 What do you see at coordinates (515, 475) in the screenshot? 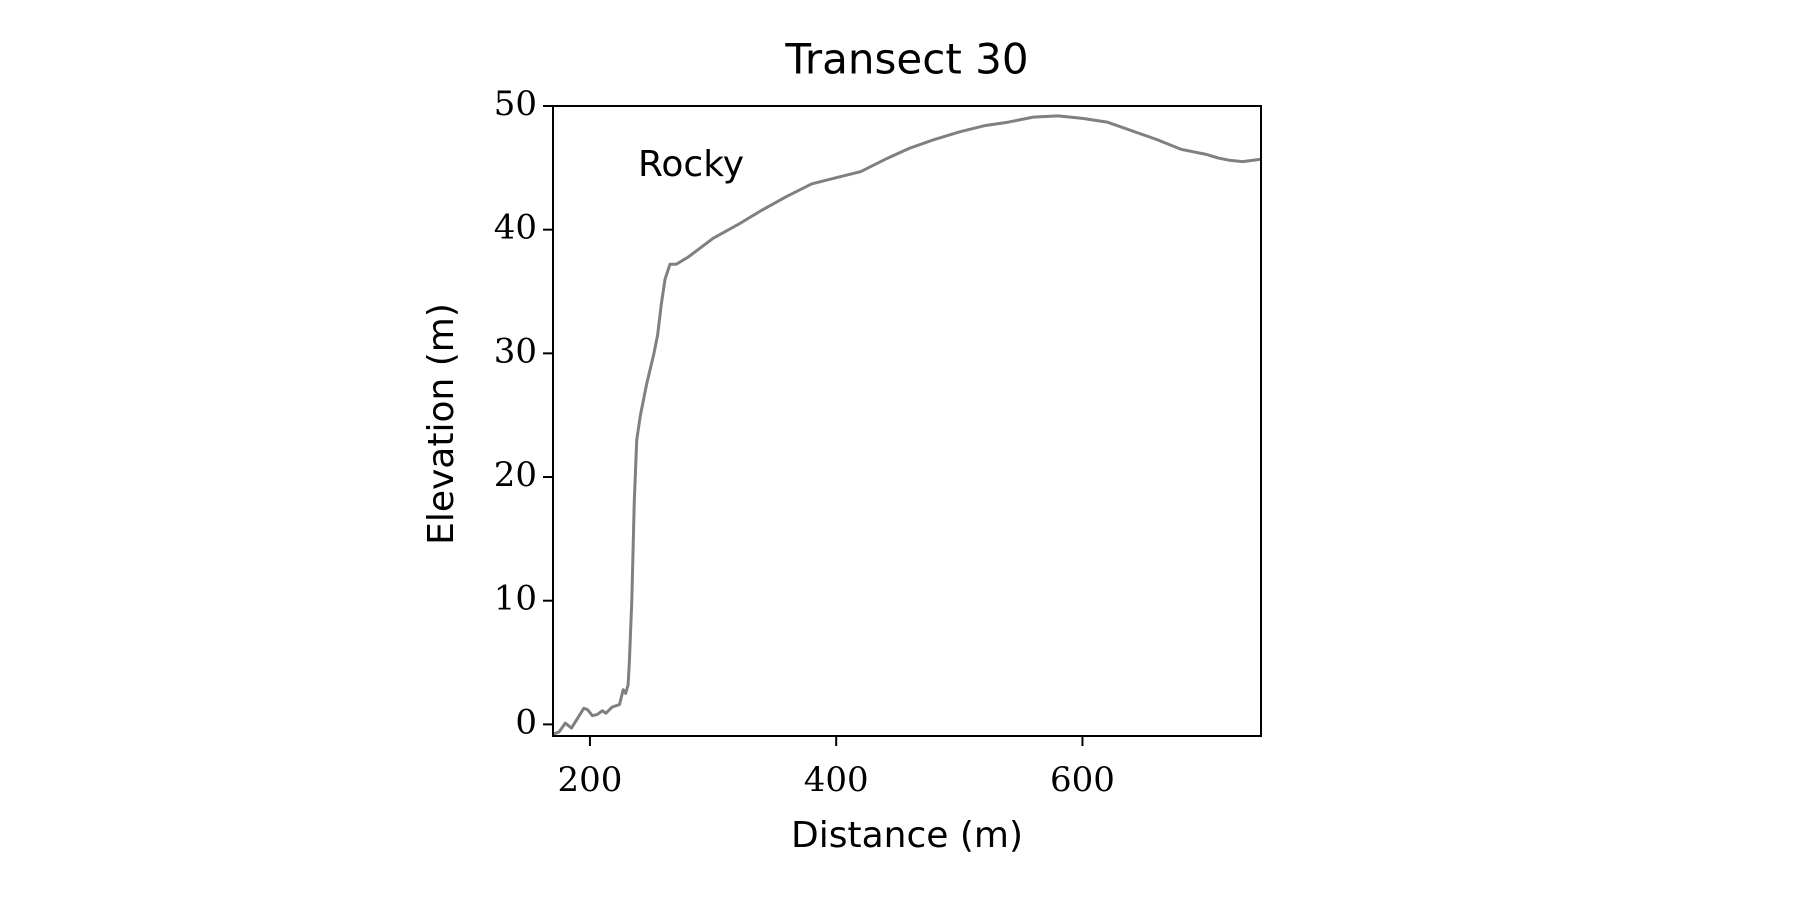
I see `y-tick-label: 20` at bounding box center [515, 475].